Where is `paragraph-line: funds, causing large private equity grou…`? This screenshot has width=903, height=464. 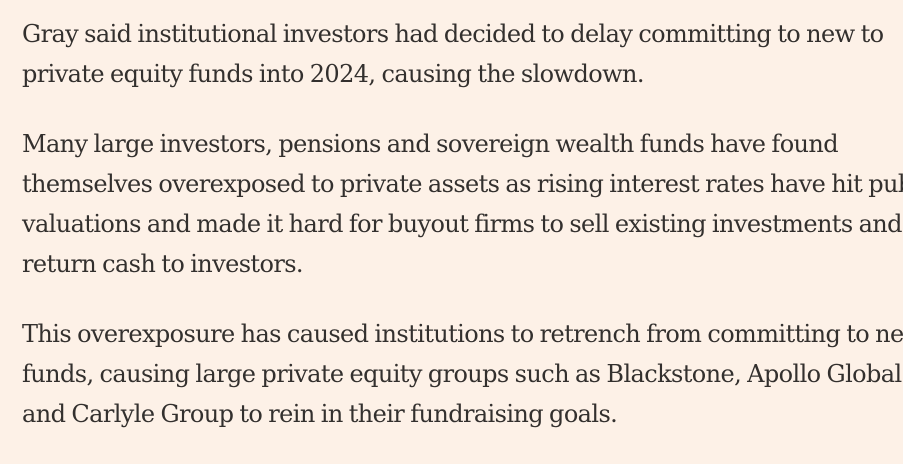 paragraph-line: funds, causing large private equity grou… is located at coordinates (462, 374).